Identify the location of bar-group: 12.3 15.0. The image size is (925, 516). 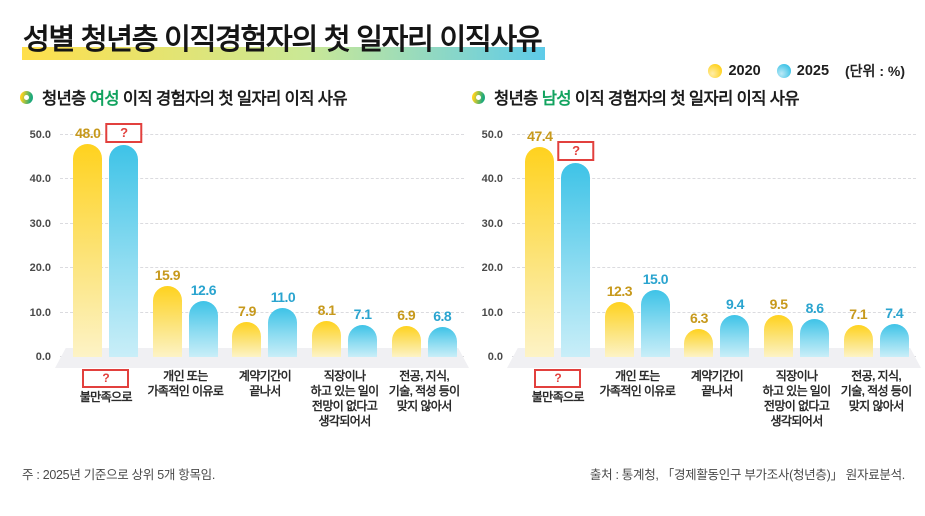
(638, 246).